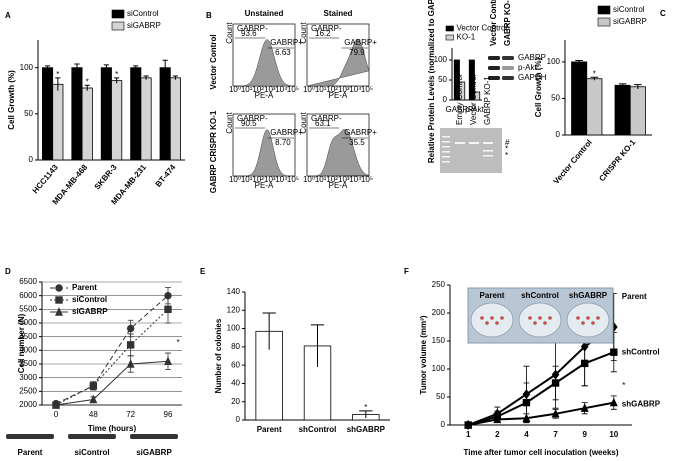 Image resolution: width=685 pixels, height=461 pixels. Describe the element at coordinates (264, 13) in the screenshot. I see `column-header: Unstained` at that location.